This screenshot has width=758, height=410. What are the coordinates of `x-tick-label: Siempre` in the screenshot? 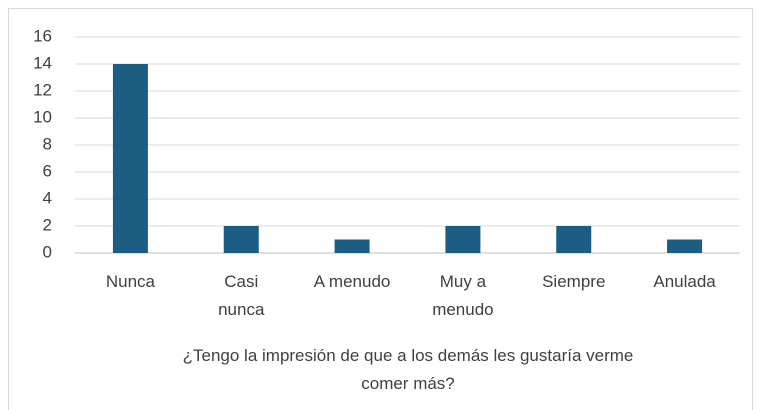 It's located at (573, 281).